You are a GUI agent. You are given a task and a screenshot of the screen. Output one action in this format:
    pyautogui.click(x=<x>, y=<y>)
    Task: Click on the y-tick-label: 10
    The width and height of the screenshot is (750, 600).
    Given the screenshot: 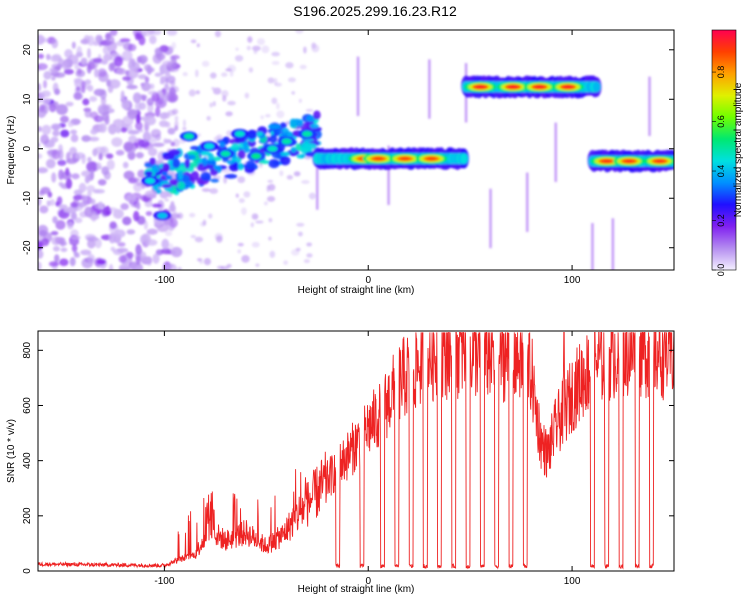 What is the action you would take?
    pyautogui.click(x=27, y=99)
    